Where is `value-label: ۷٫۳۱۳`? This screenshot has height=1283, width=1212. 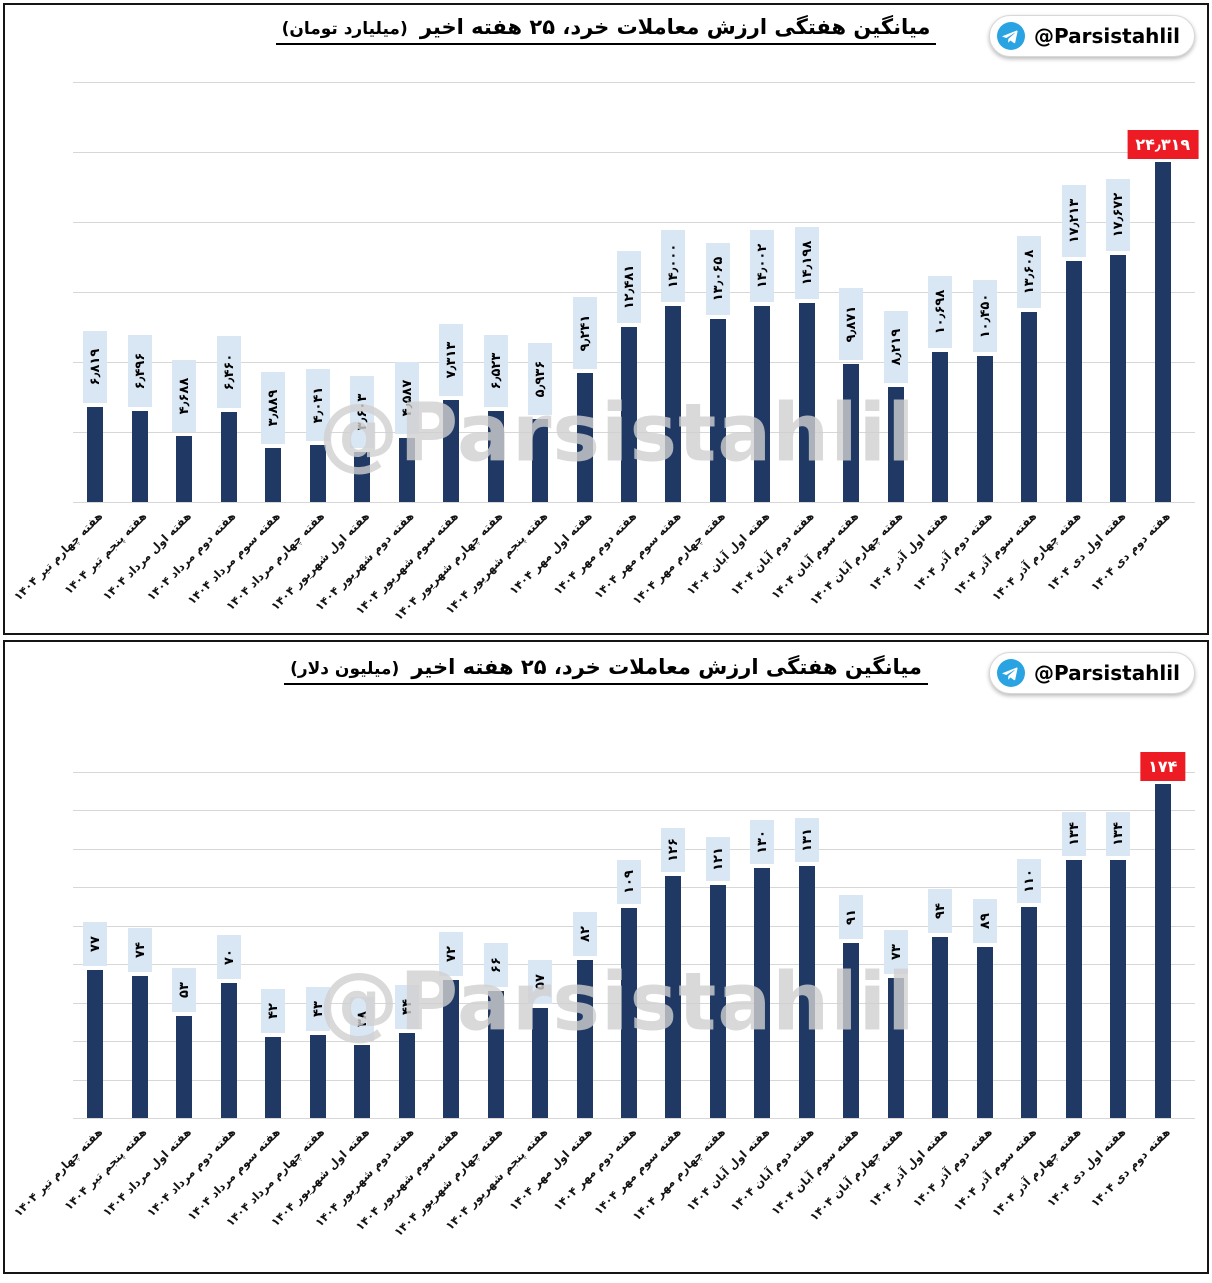 value-label: ۷٫۳۱۳ is located at coordinates (451, 359).